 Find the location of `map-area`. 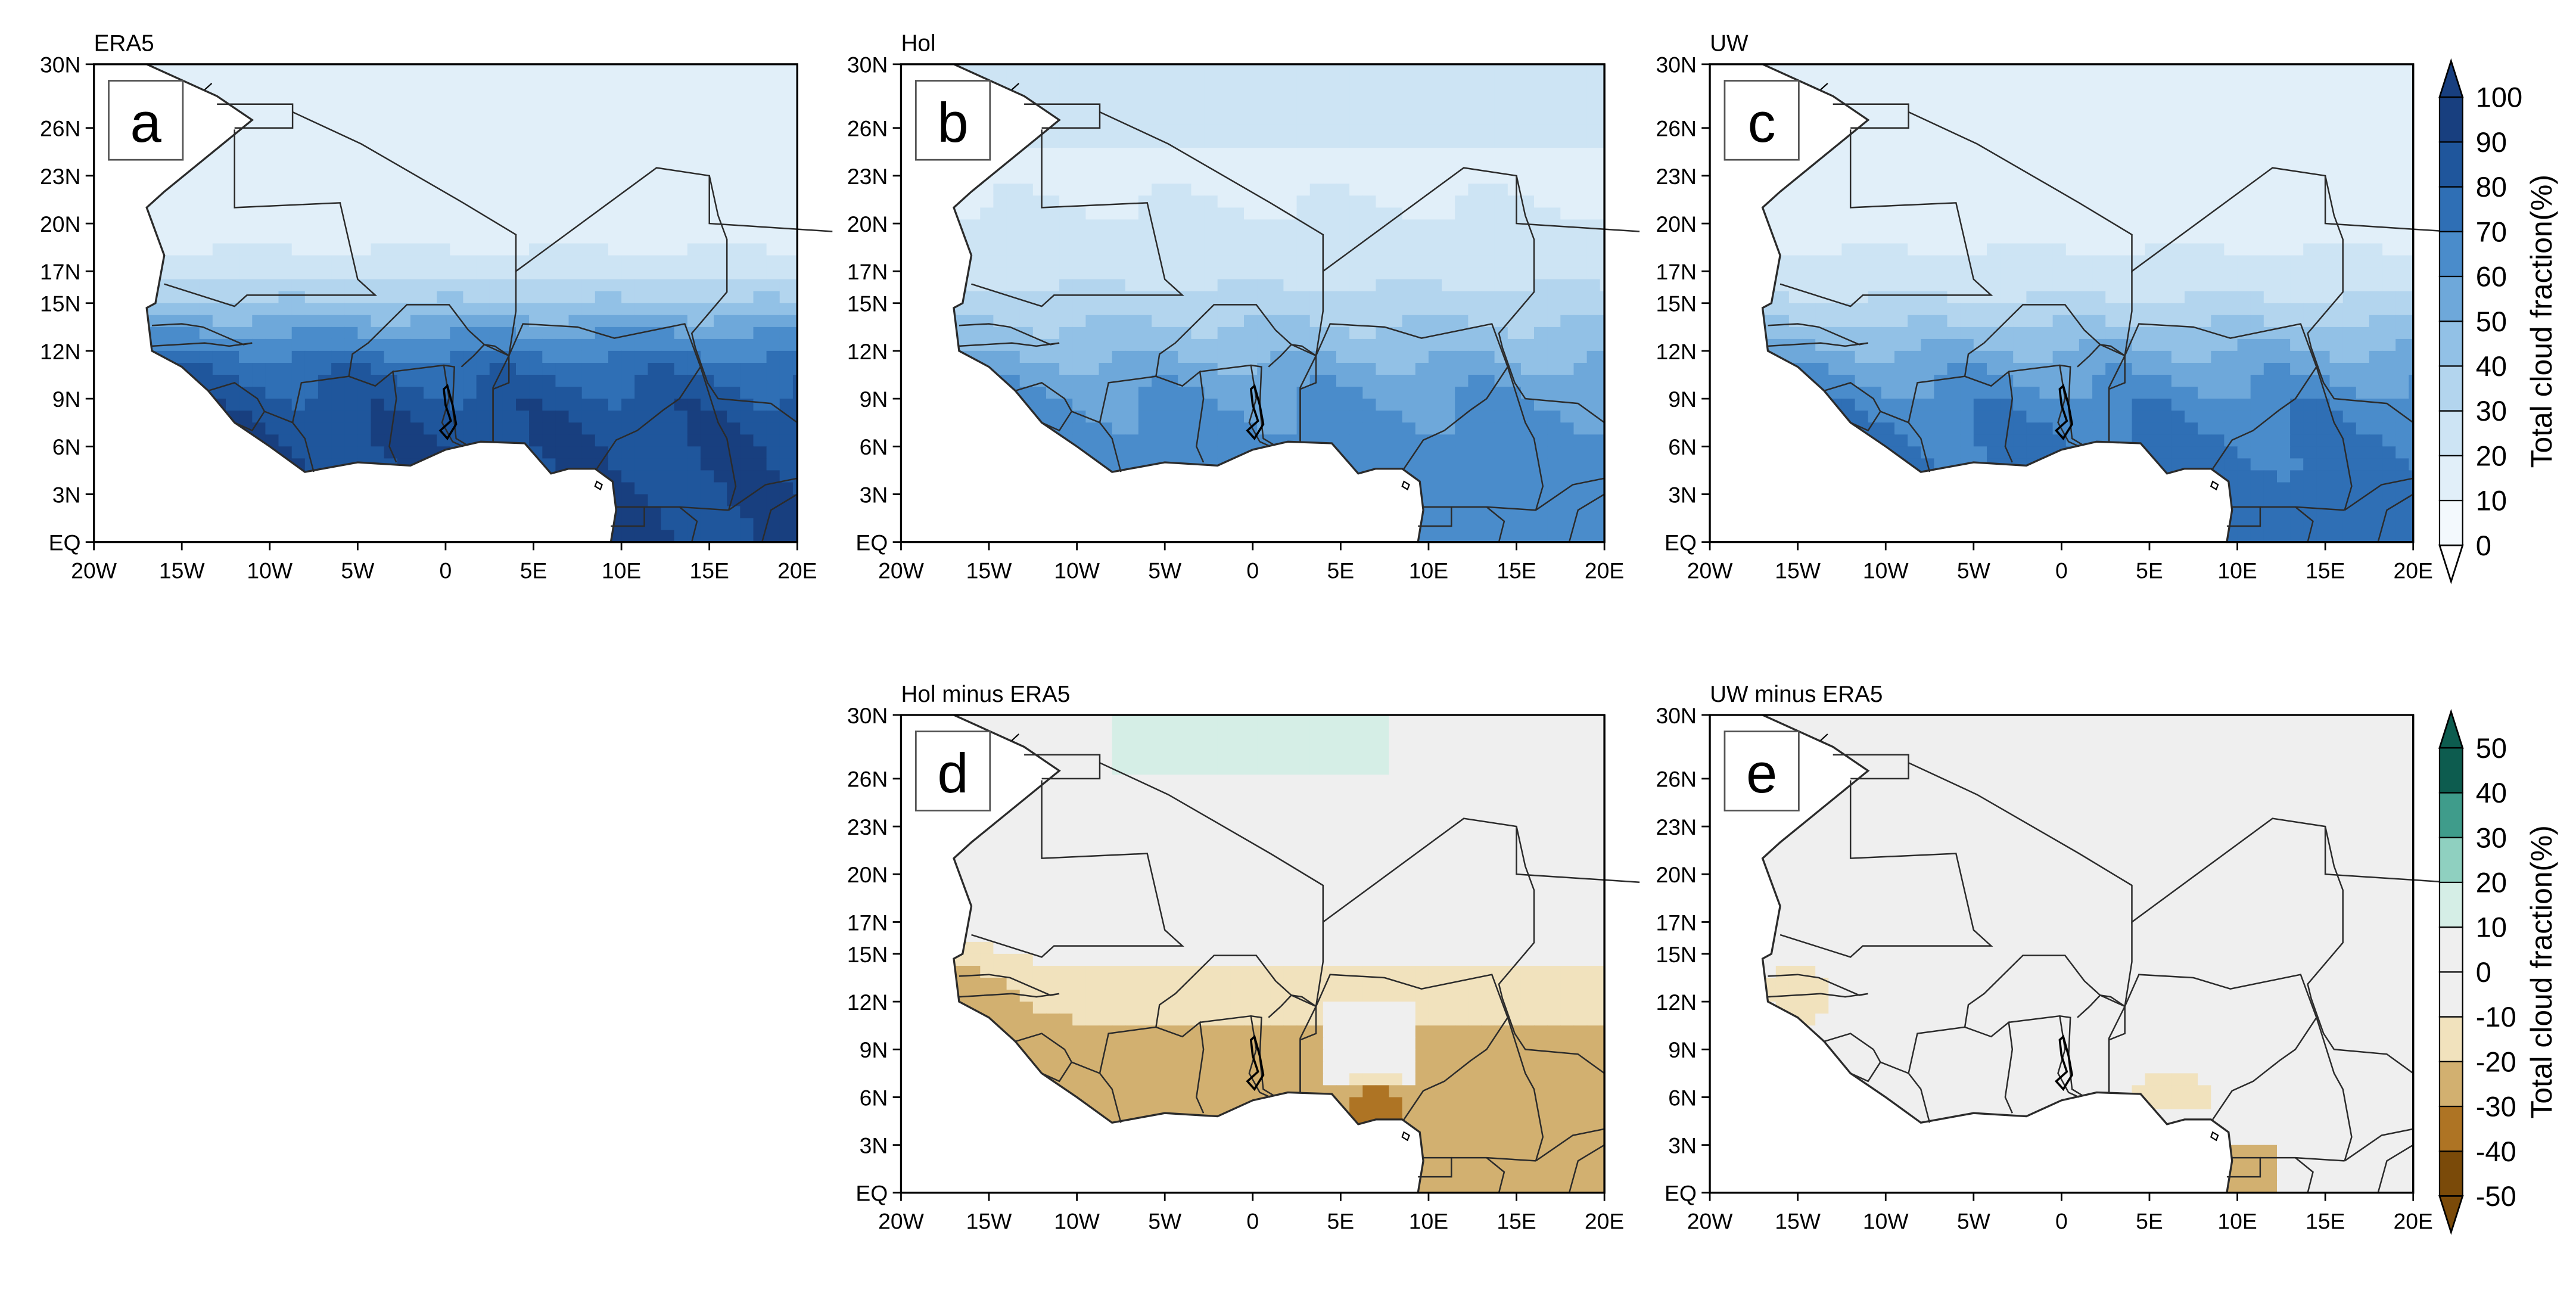

map-area is located at coordinates (1270, 954).